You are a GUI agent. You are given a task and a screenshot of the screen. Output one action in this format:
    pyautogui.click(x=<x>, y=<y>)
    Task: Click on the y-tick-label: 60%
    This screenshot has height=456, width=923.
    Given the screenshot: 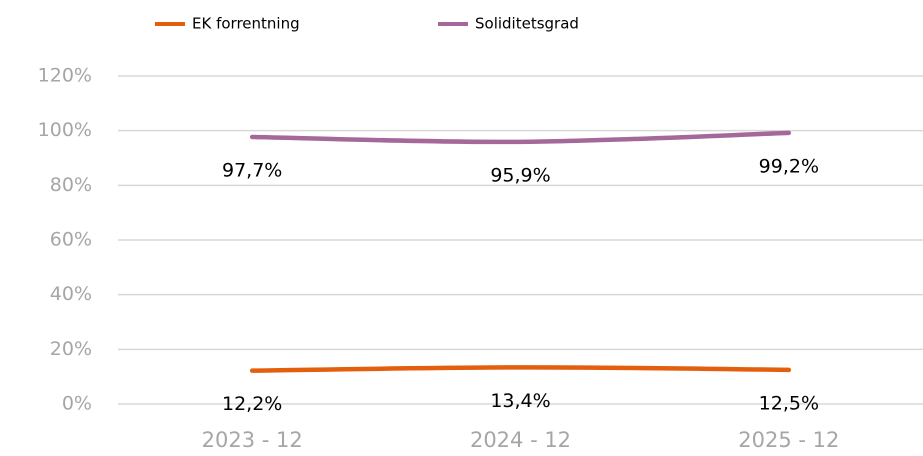 What is the action you would take?
    pyautogui.click(x=71, y=240)
    